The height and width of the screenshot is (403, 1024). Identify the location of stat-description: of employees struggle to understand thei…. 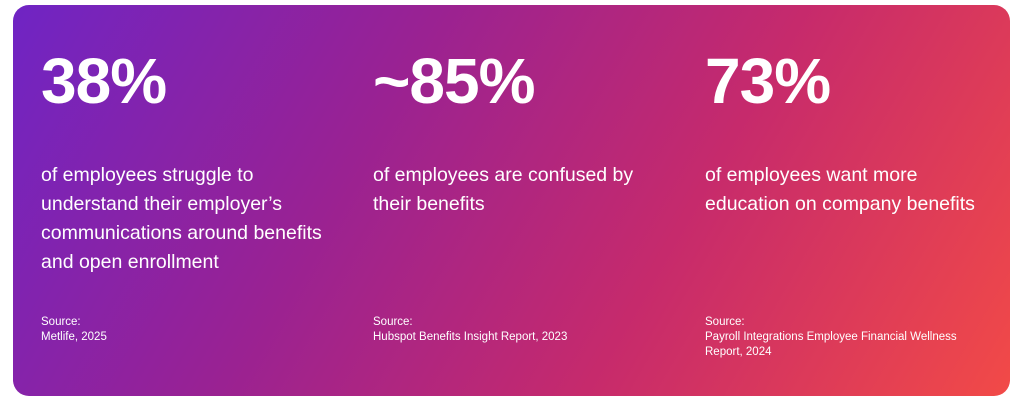
(181, 218).